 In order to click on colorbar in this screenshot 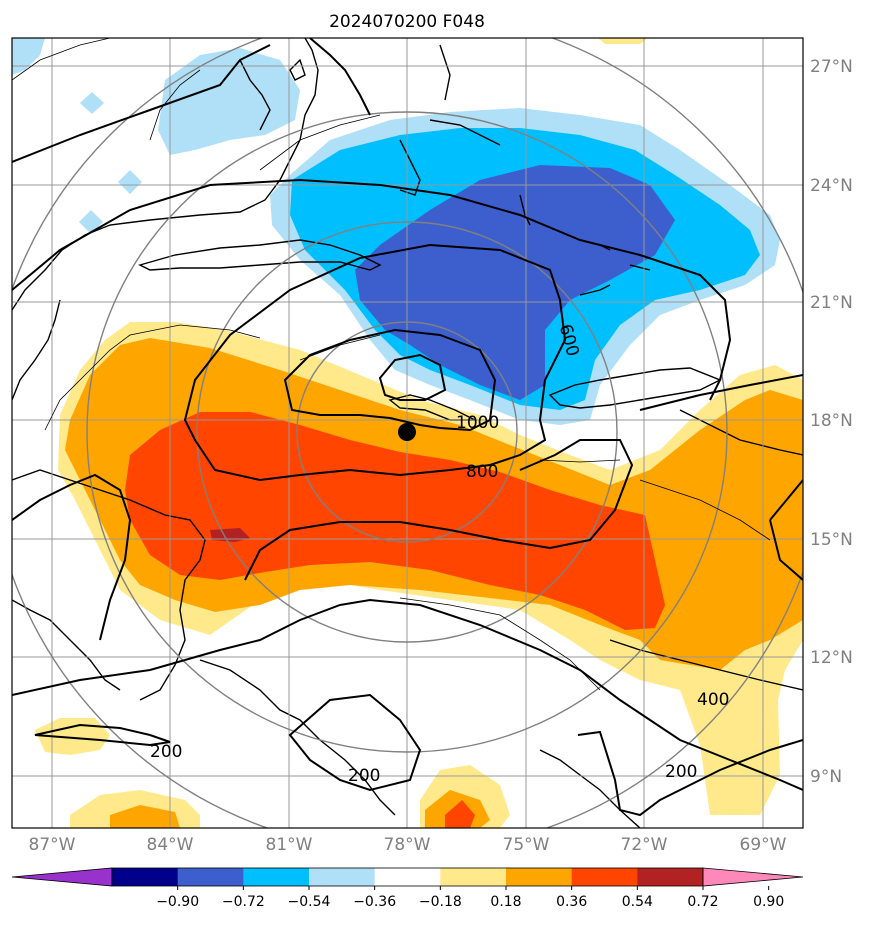, I will do `click(407, 877)`.